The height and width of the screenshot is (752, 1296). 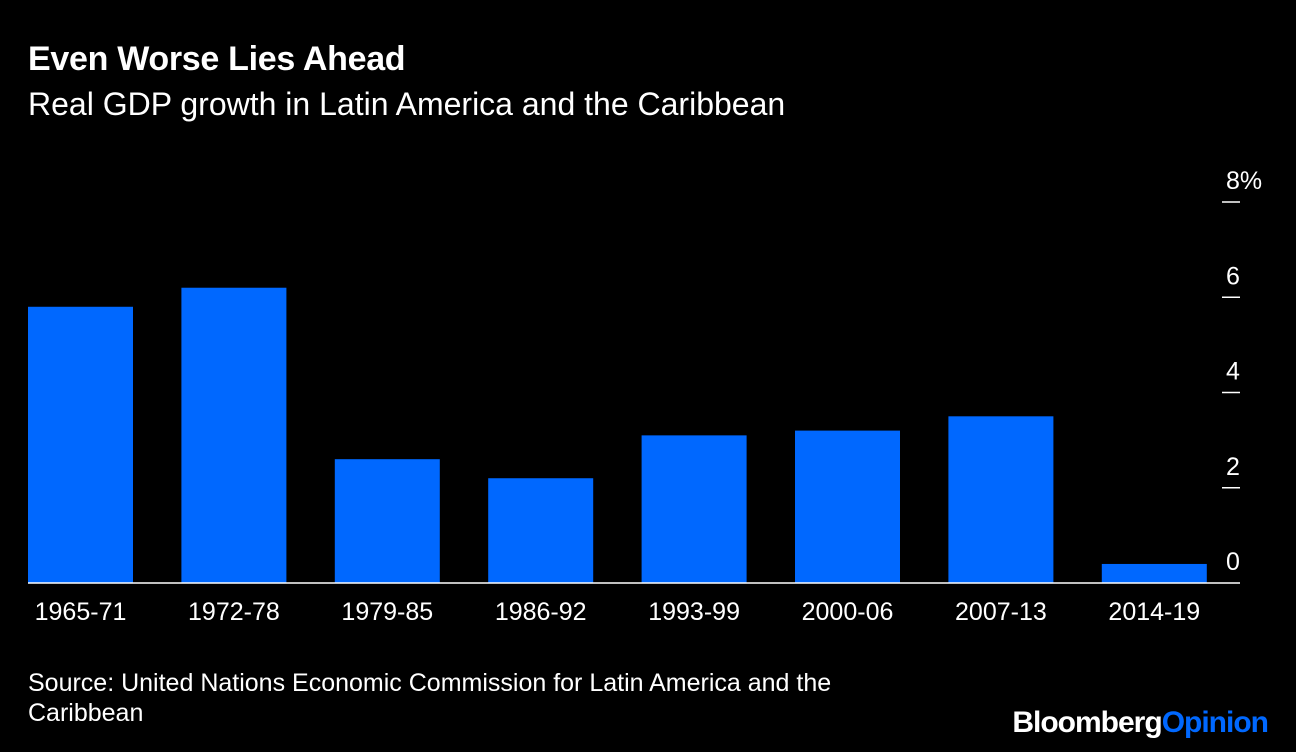 What do you see at coordinates (1233, 562) in the screenshot?
I see `y-tick-label: 0` at bounding box center [1233, 562].